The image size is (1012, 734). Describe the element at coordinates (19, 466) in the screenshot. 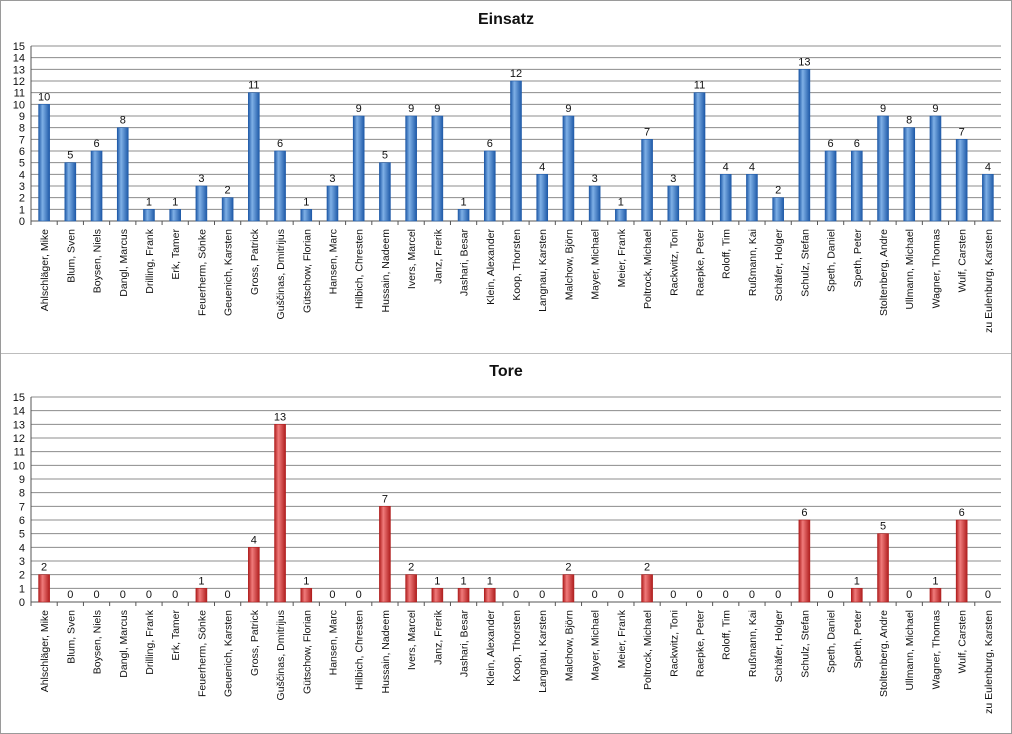

I see `tore-y-tick-label: 10` at that location.